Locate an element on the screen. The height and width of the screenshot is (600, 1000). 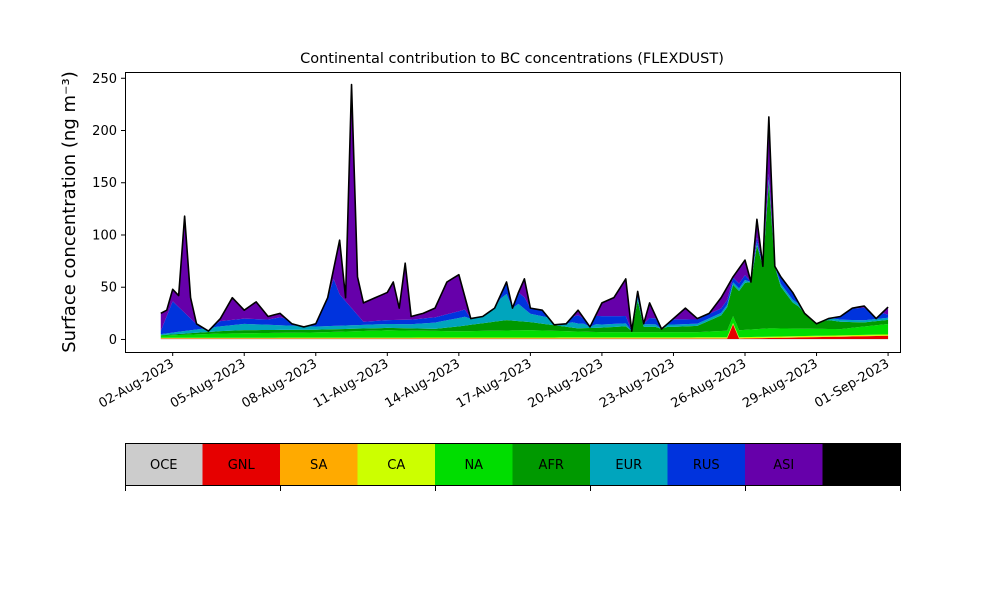
colorbar-label-ca: CA is located at coordinates (396, 465).